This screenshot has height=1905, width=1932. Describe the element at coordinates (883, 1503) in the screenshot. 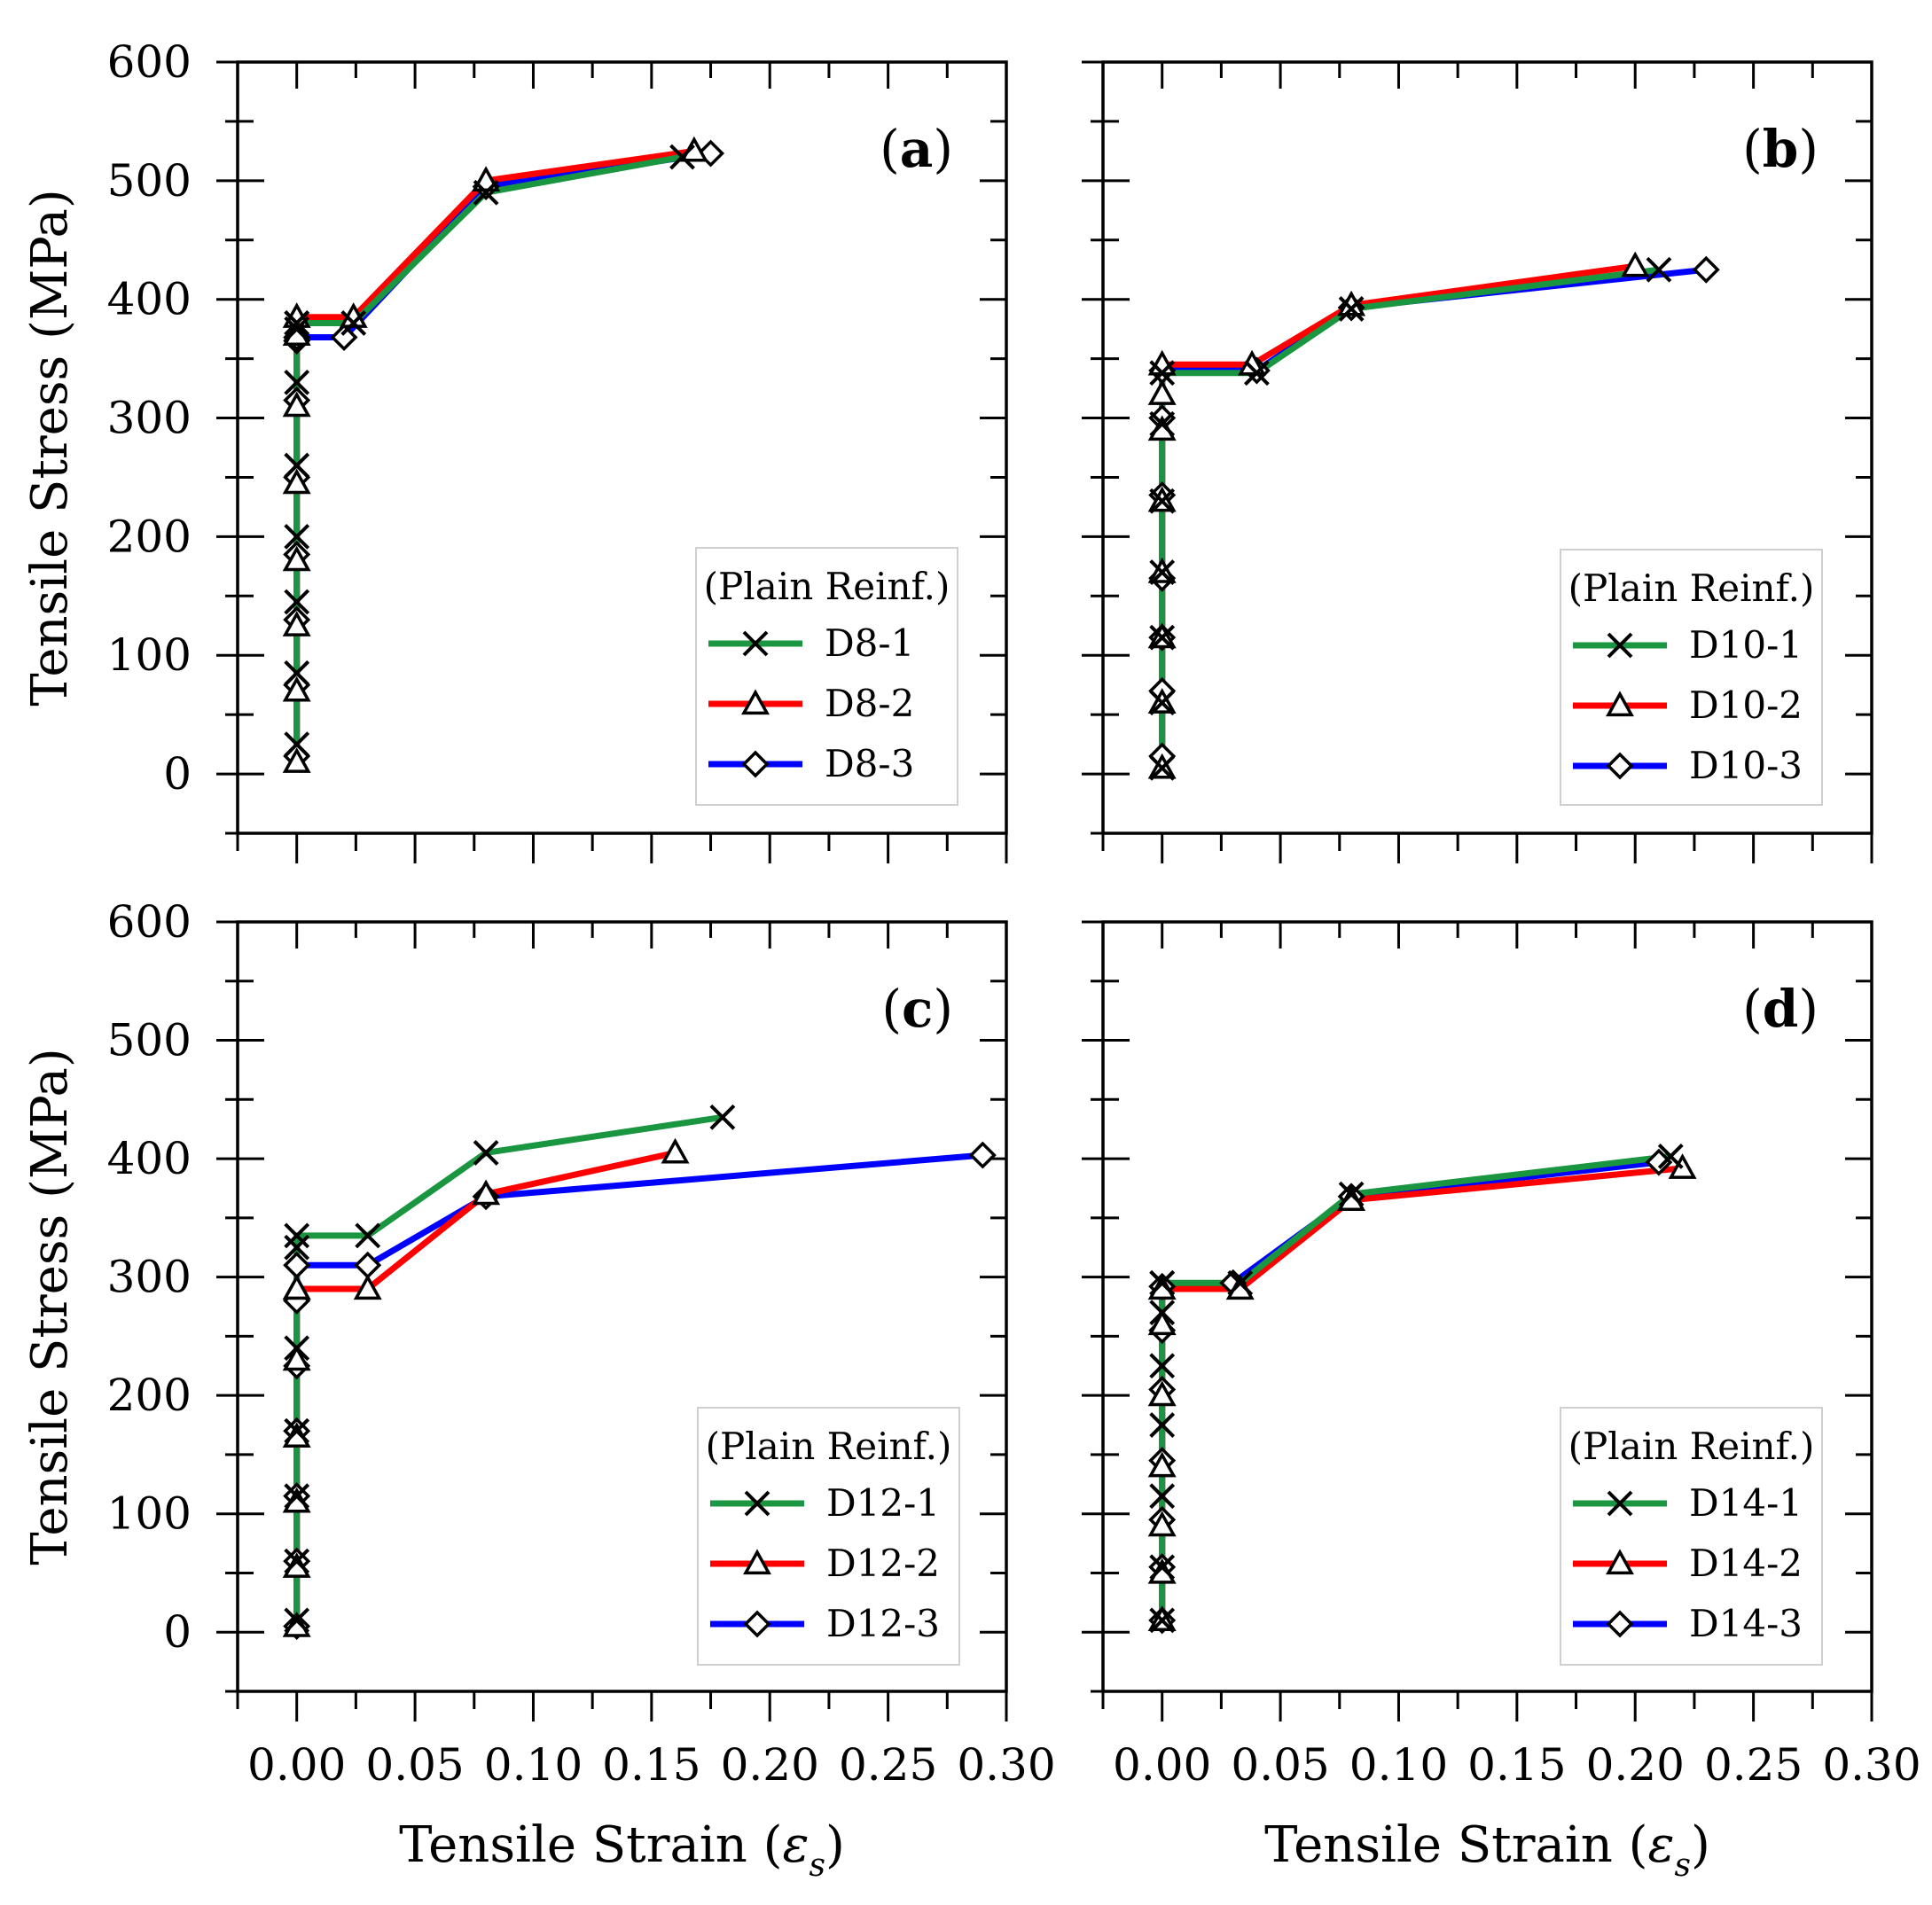

I see `legend-label: D12-1` at that location.